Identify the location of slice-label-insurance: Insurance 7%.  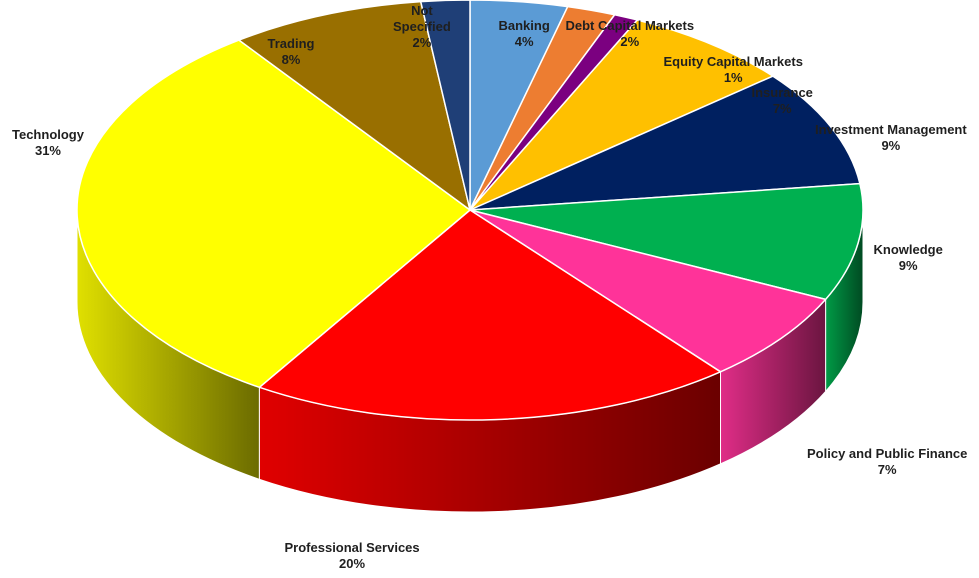
(782, 101).